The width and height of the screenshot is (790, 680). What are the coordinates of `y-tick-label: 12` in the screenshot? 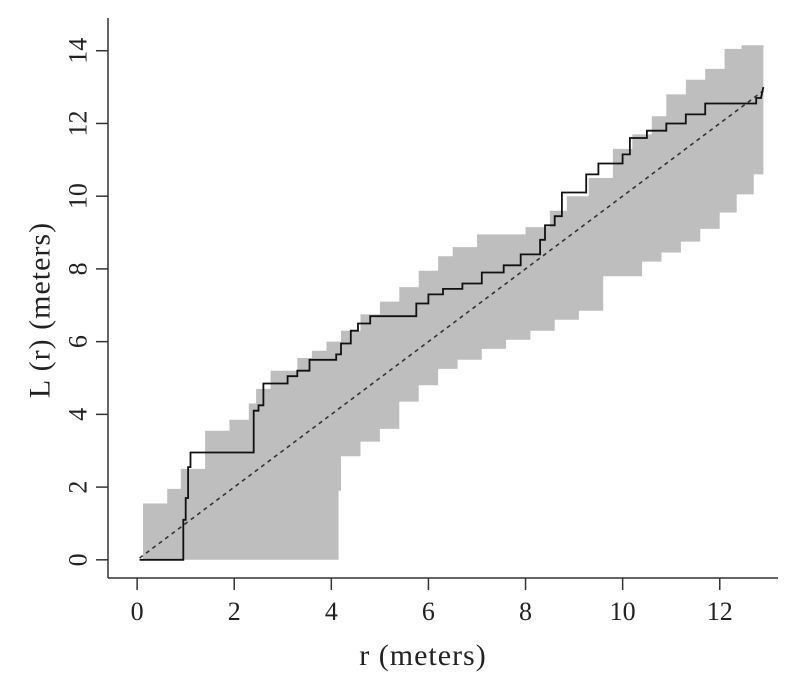 It's located at (78, 123).